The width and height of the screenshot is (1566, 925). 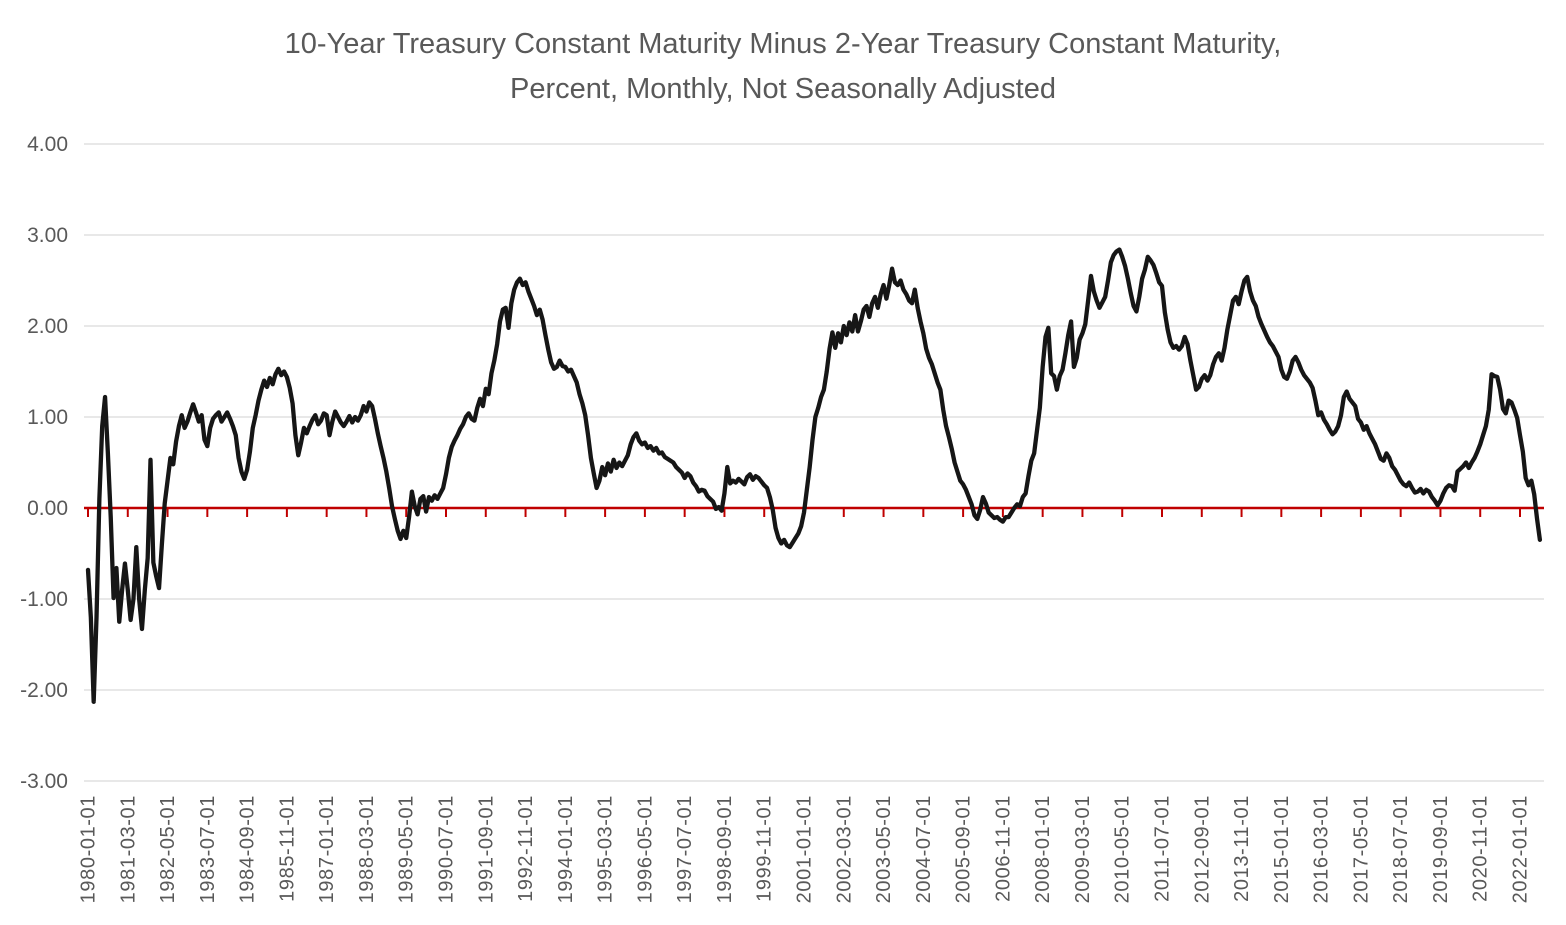 I want to click on x-tick-label: 1988-03-01, so click(x=367, y=849).